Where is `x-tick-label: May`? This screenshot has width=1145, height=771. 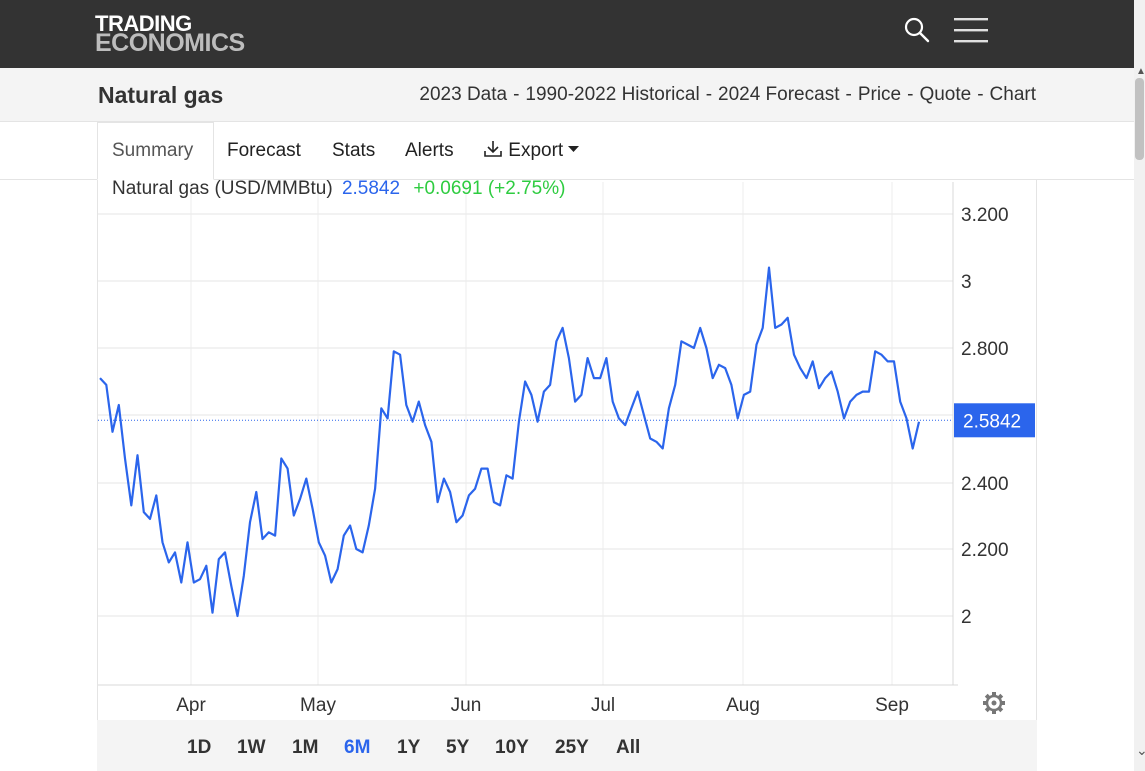 x-tick-label: May is located at coordinates (318, 705).